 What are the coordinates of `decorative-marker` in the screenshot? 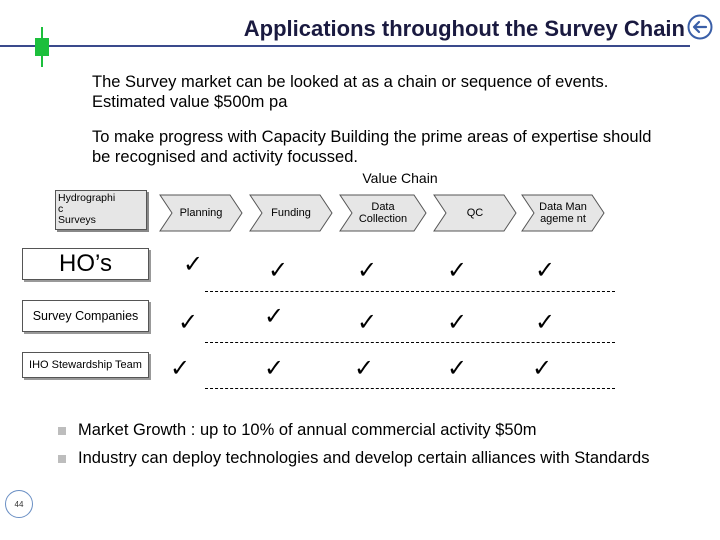 It's located at (42, 47).